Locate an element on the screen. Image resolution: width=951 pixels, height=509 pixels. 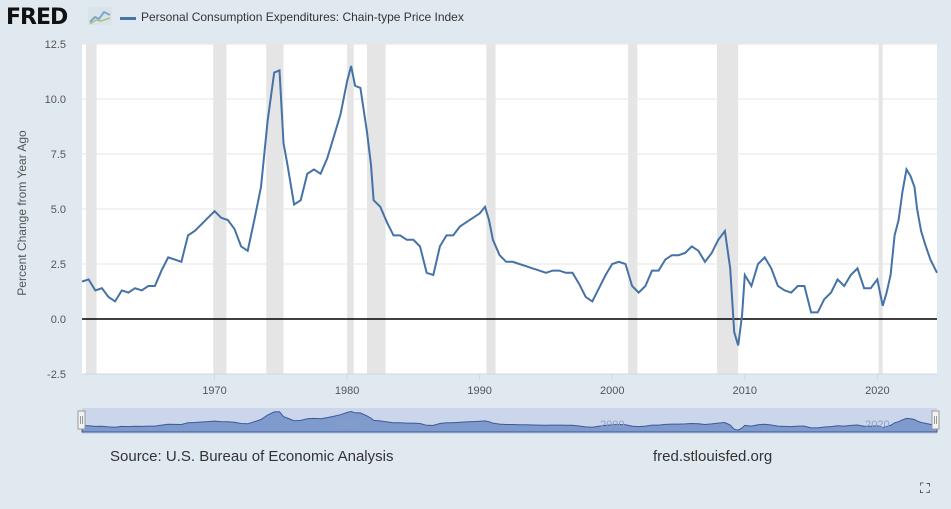
y-tick-label: 2.5 is located at coordinates (58, 265).